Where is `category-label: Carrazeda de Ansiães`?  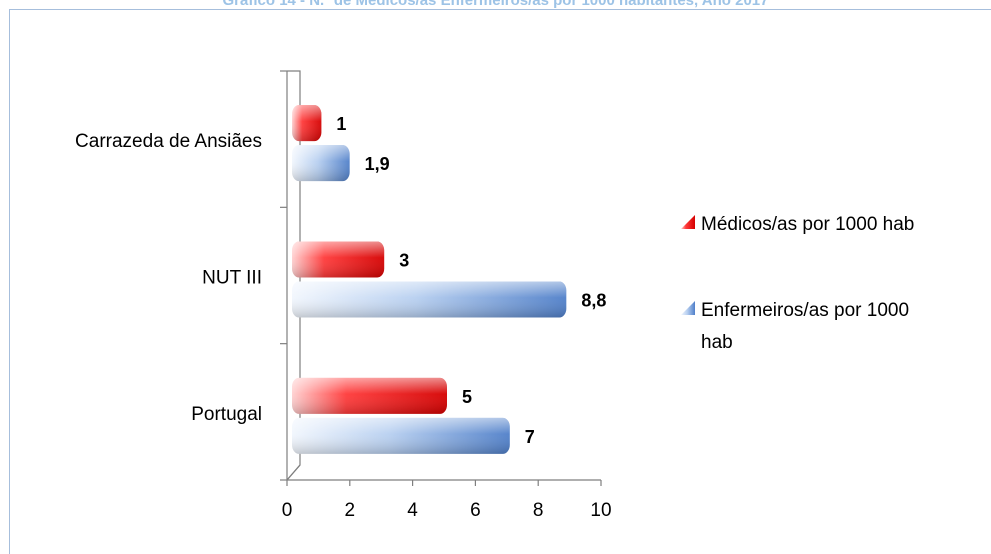
category-label: Carrazeda de Ansiães is located at coordinates (168, 141).